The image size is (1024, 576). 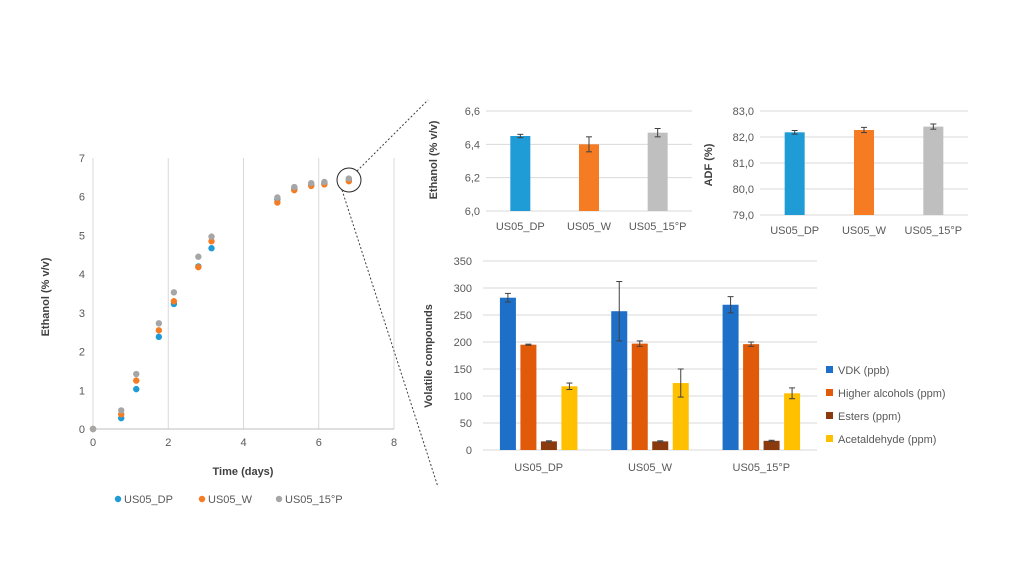 I want to click on volatile-category-label-us05-15-p: US05_15°P, so click(x=762, y=468).